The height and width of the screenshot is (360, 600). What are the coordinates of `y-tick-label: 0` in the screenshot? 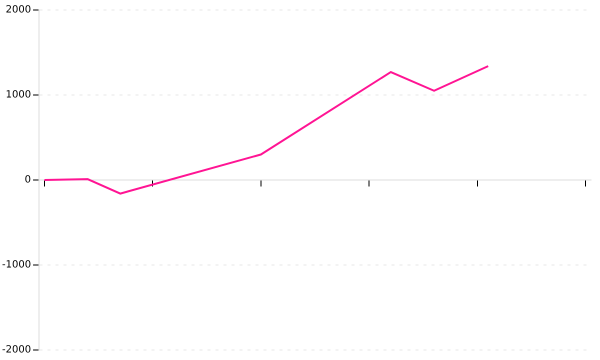 It's located at (28, 180).